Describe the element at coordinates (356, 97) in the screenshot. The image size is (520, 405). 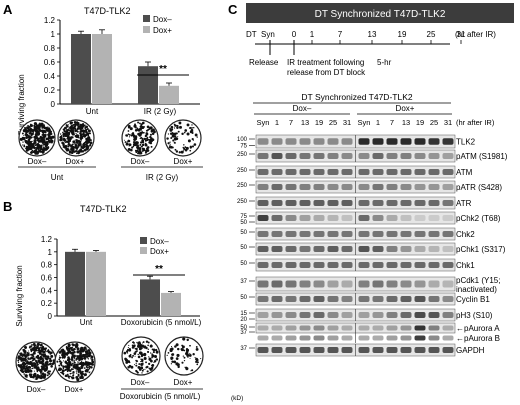
I see `blot-title: DT Synchronized T47D-TLK2` at that location.